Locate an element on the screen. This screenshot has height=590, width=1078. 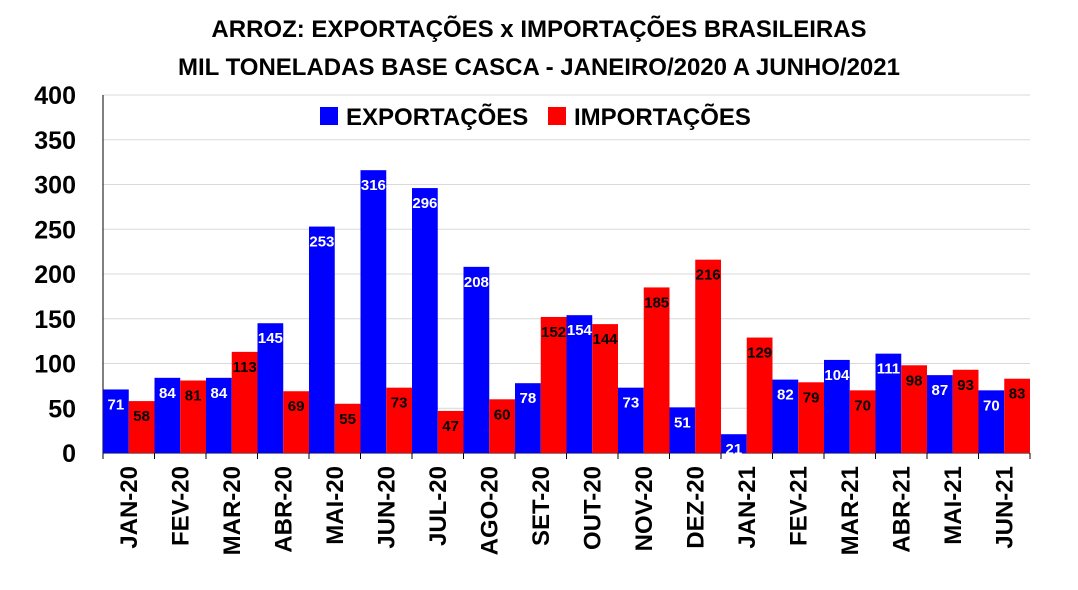
x-tick-label: MAI-21 is located at coordinates (953, 505).